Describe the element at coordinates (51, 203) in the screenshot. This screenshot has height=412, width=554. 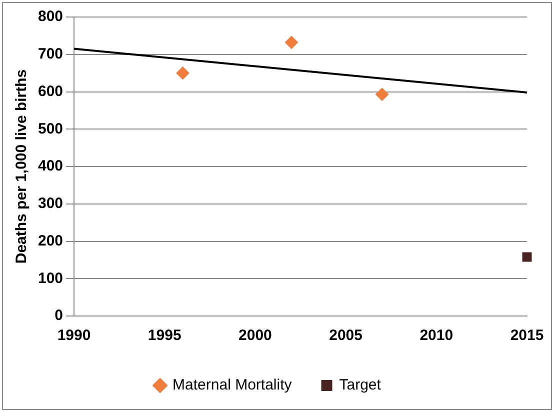
I see `y-tick-label: 300` at that location.